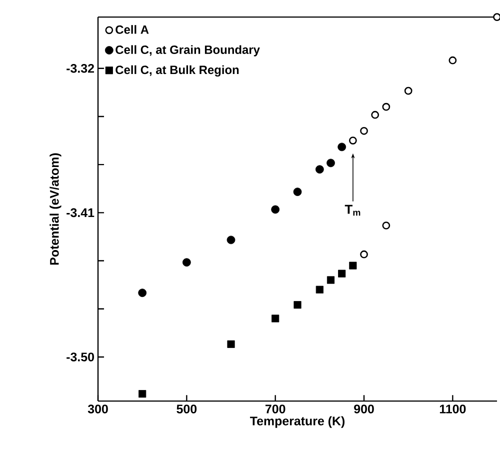 The image size is (500, 455). Describe the element at coordinates (275, 409) in the screenshot. I see `x-tick-label: 700` at that location.